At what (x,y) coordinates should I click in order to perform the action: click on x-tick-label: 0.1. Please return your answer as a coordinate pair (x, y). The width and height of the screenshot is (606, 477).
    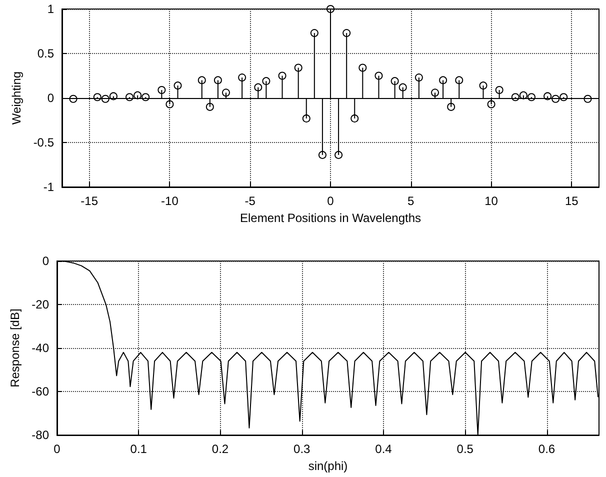
    Looking at the image, I should click on (139, 449).